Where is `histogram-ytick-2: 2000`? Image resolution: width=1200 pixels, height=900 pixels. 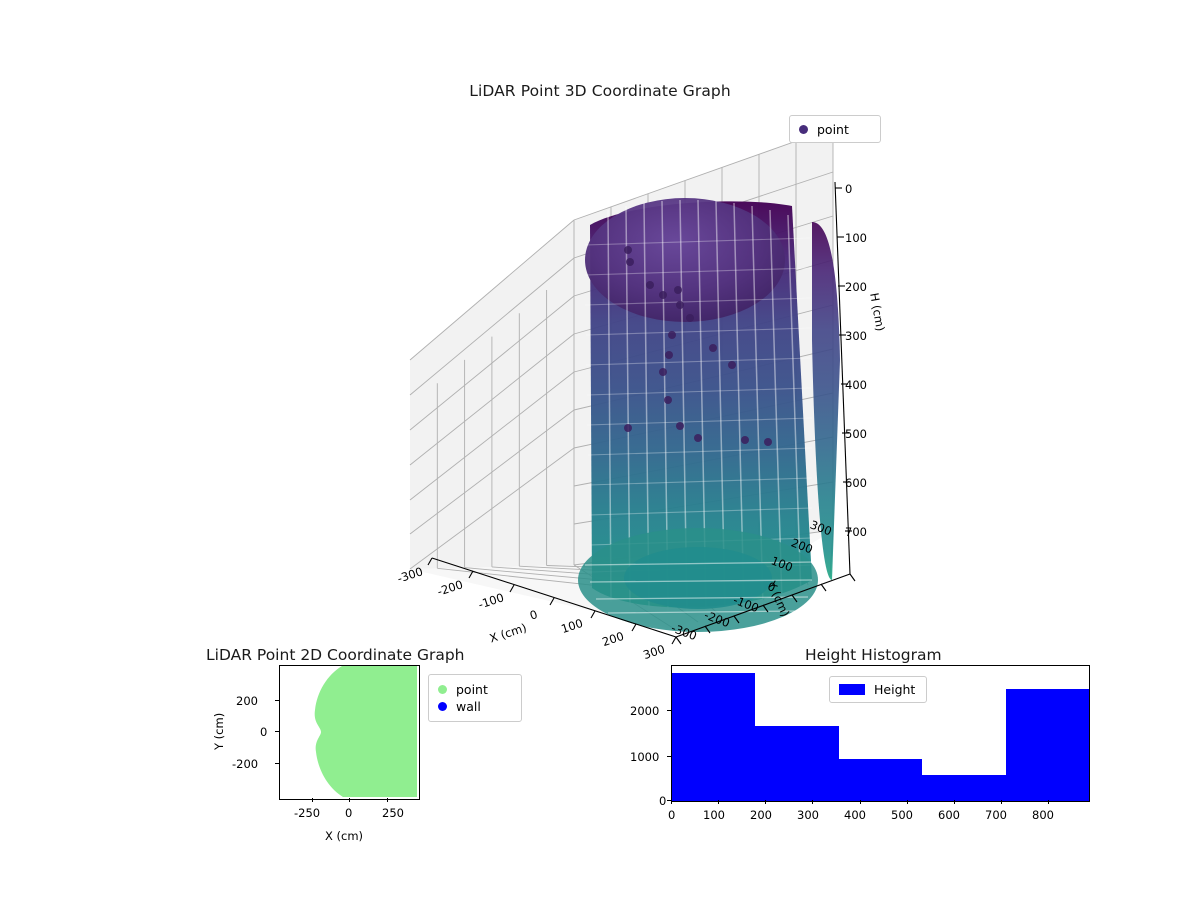
histogram-ytick-2: 2000 is located at coordinates (645, 711).